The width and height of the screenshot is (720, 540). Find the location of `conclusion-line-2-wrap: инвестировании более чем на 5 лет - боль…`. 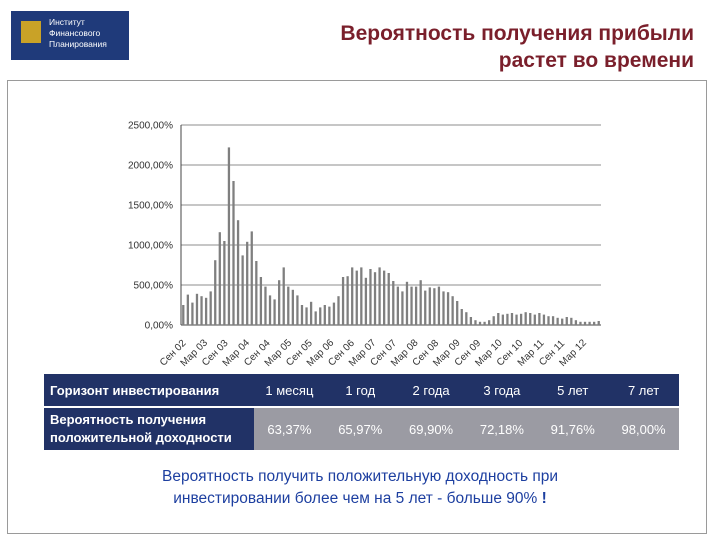

conclusion-line-2-wrap: инвестировании более чем на 5 лет - боль… is located at coordinates (360, 499).